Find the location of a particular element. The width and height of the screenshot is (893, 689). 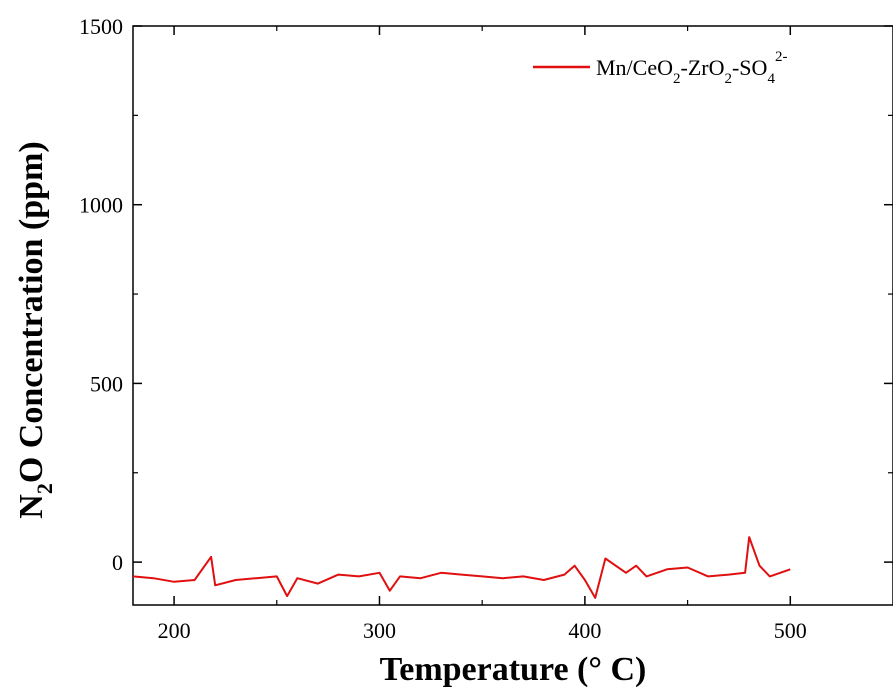

x-tick-label: 200 is located at coordinates (174, 630).